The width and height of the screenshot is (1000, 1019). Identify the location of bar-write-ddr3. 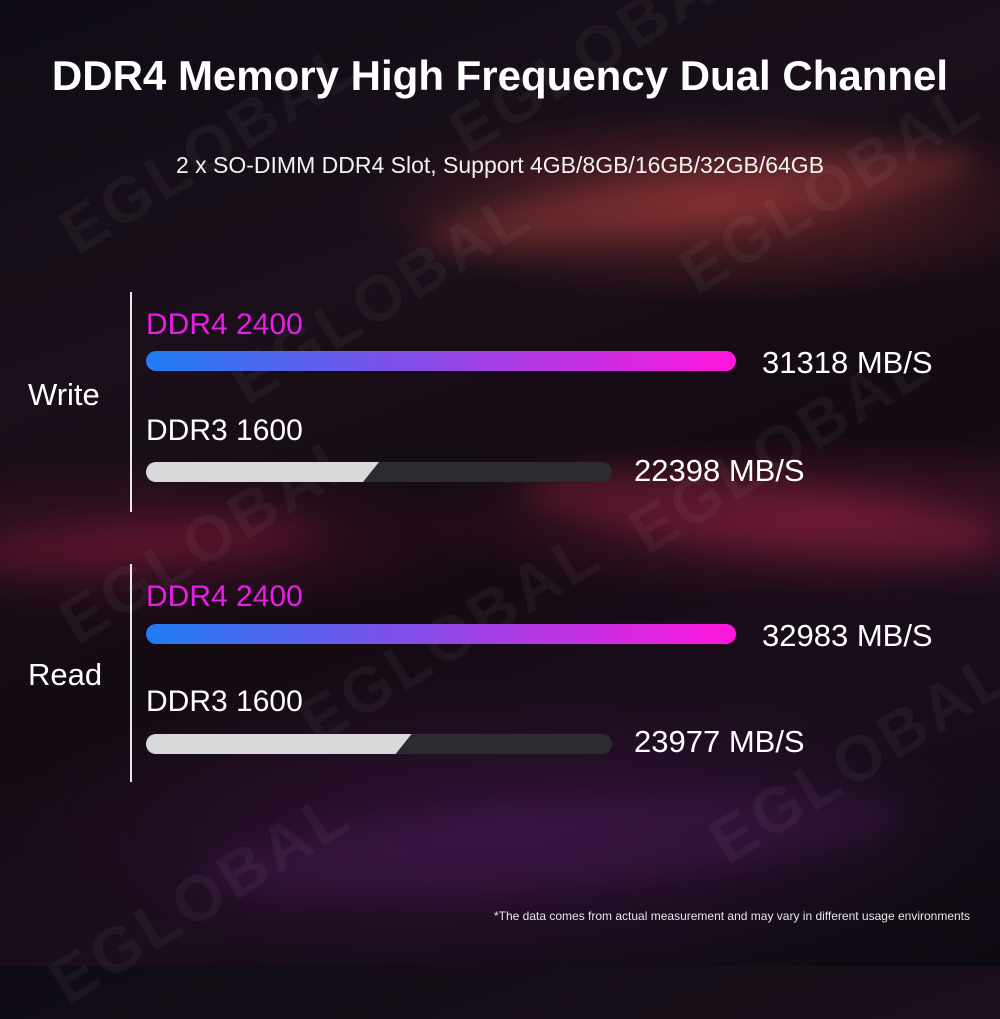
(262, 472).